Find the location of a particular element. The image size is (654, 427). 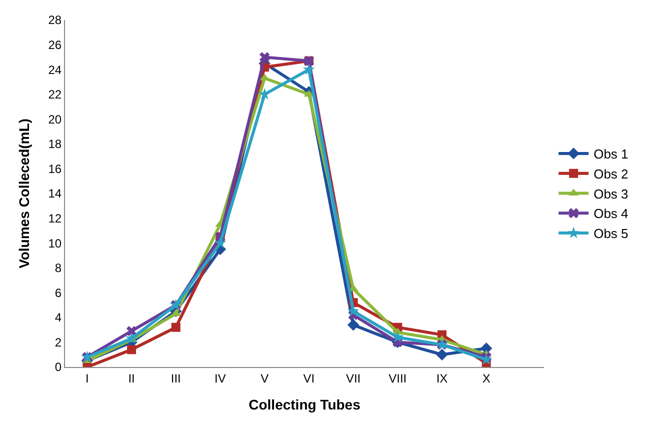

y-tick-label: 20 is located at coordinates (55, 119).